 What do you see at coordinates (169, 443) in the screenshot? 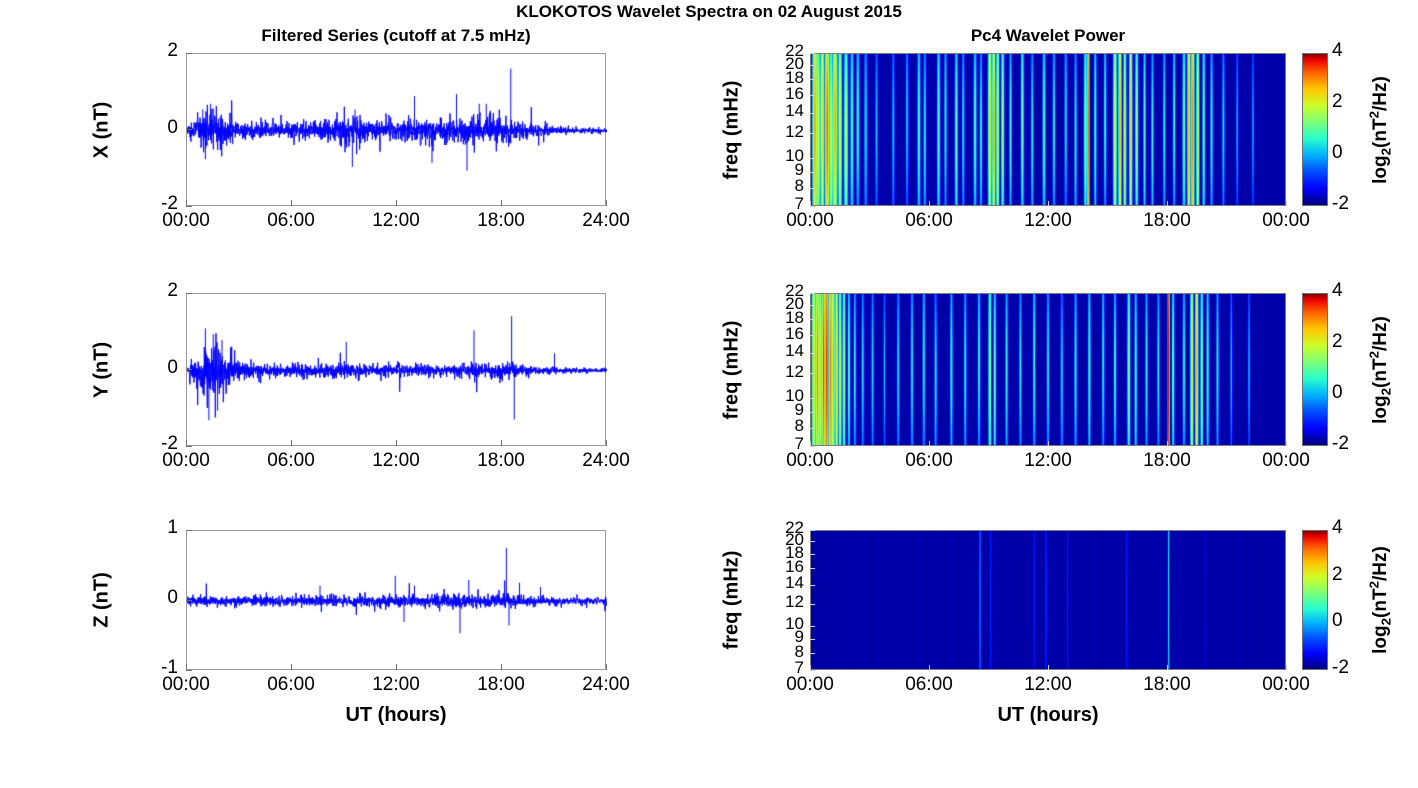
I see `ytick-label-y-2: -2` at bounding box center [169, 443].